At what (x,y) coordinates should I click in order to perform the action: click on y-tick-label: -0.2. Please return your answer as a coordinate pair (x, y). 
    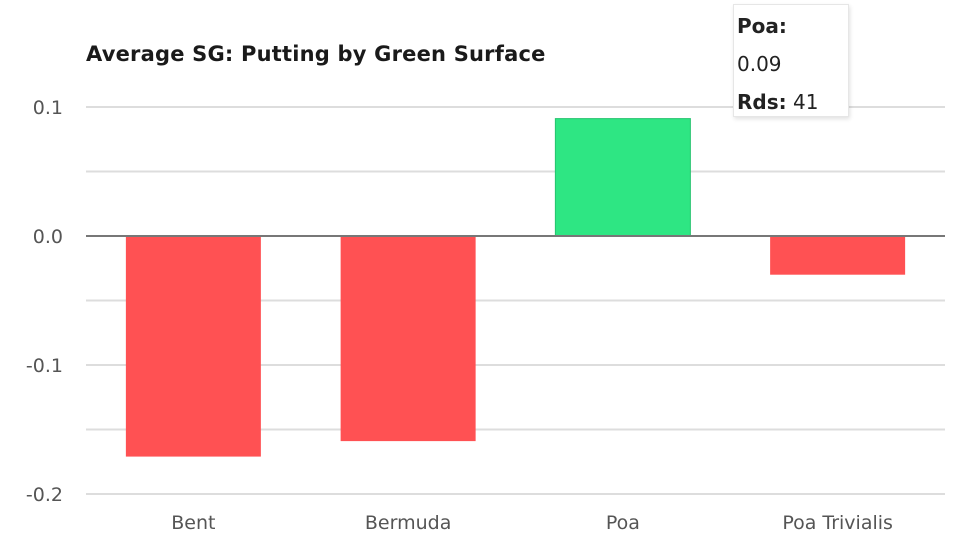
    Looking at the image, I should click on (44, 495).